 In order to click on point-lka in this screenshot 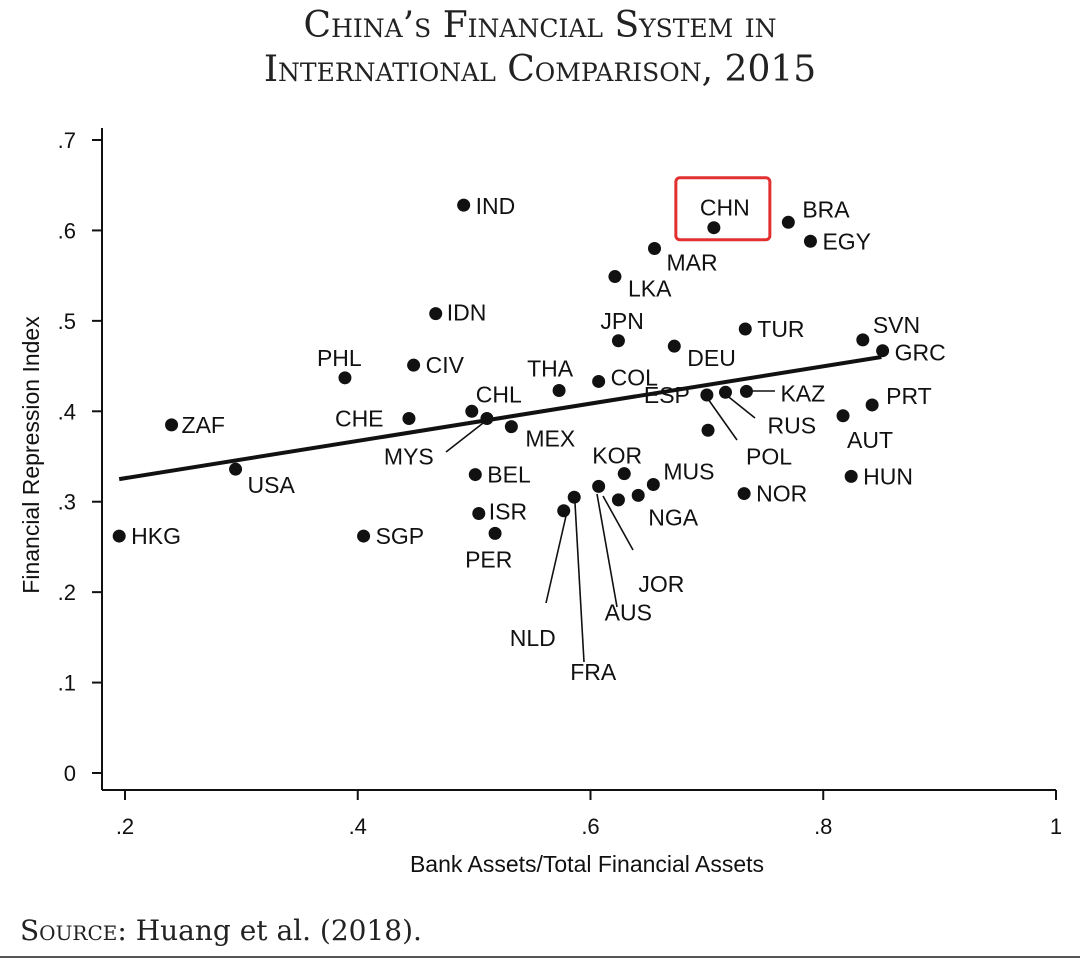, I will do `click(615, 277)`.